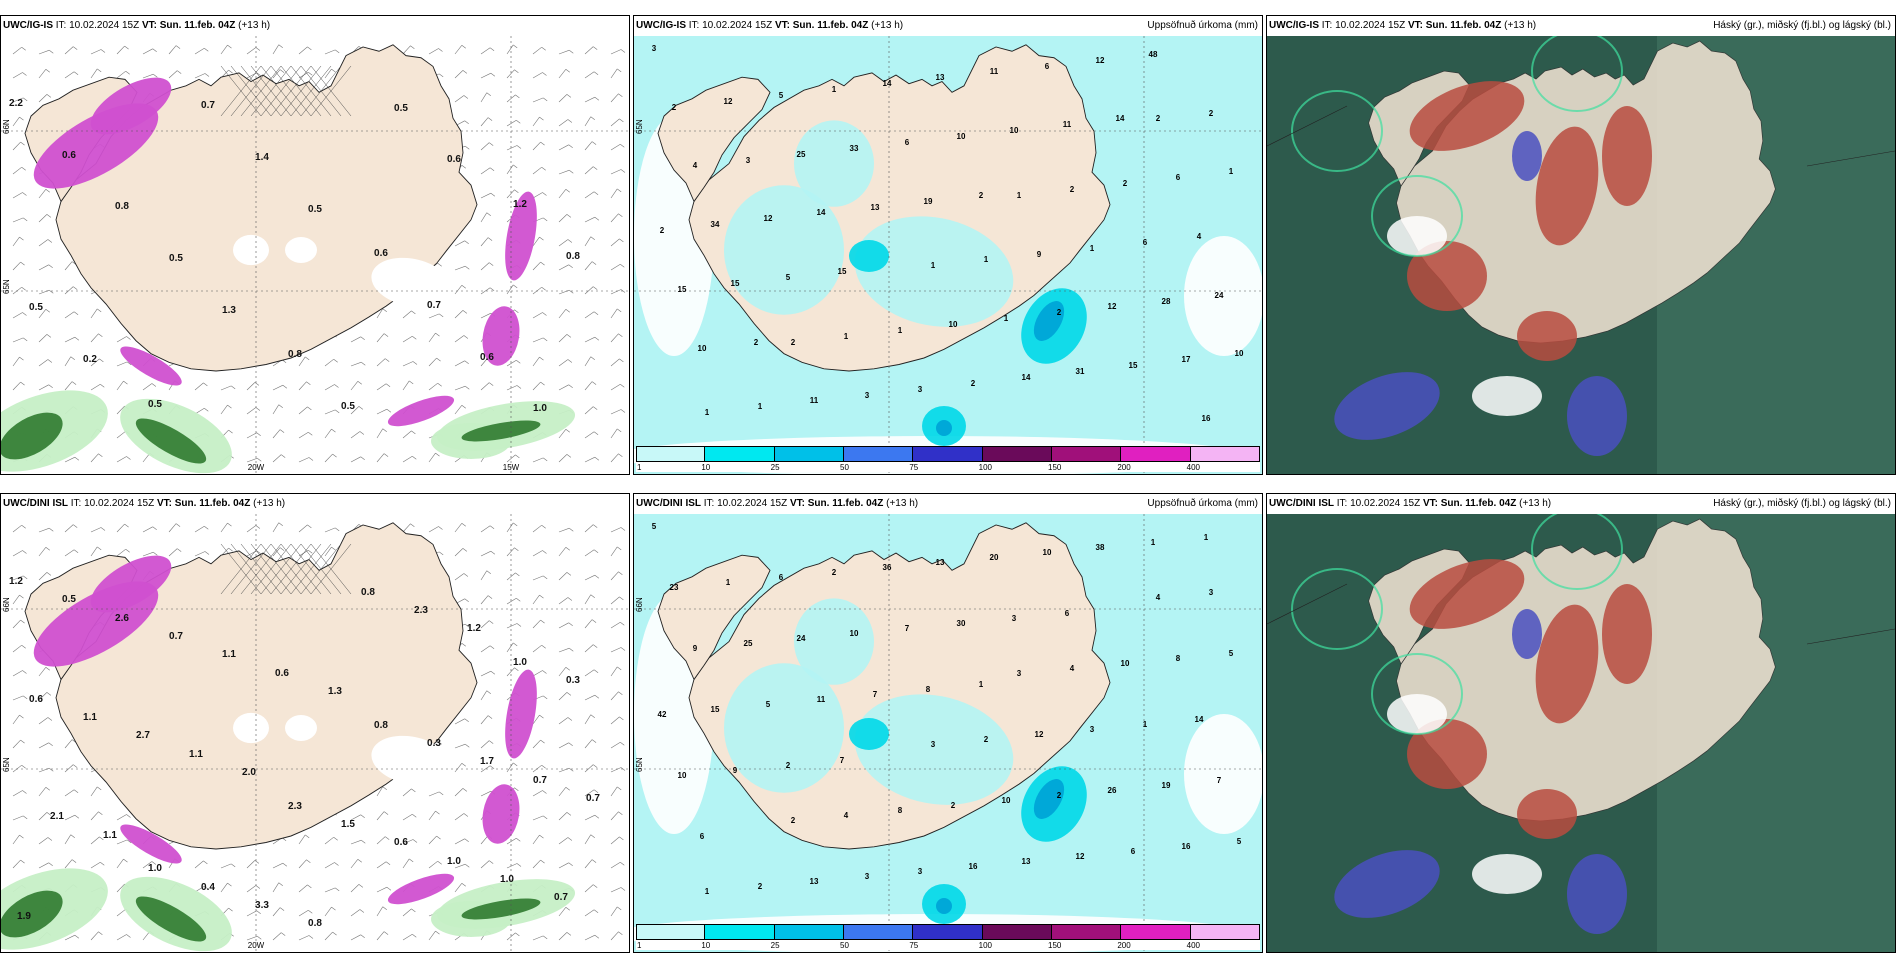 The image size is (1900, 953). What do you see at coordinates (196, 754) in the screenshot?
I see `precip-value-label: 1.1` at bounding box center [196, 754].